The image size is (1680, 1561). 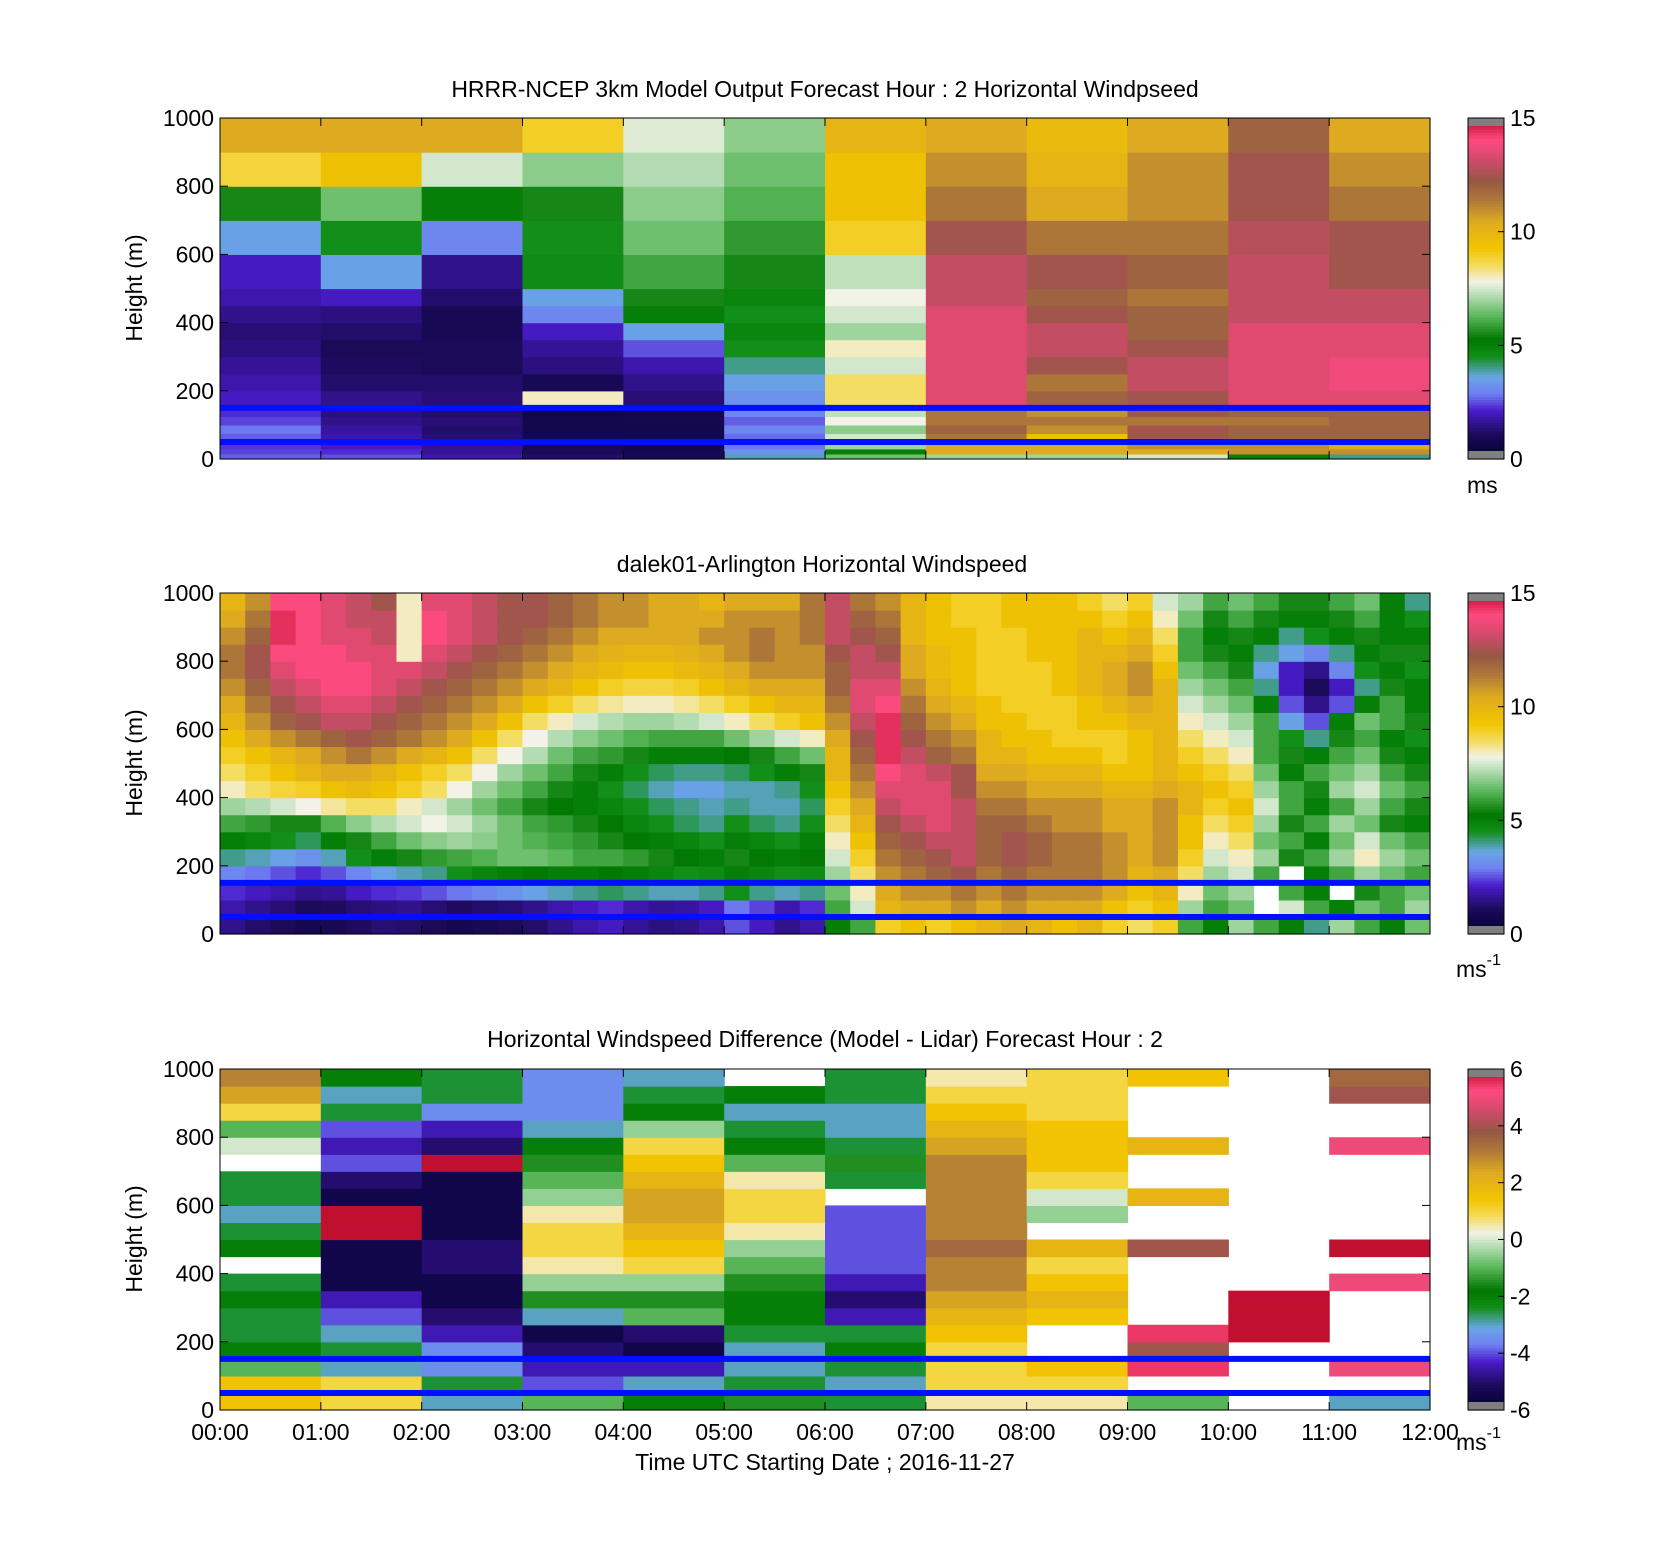 What do you see at coordinates (624, 1432) in the screenshot?
I see `x-tick-label: 04:00` at bounding box center [624, 1432].